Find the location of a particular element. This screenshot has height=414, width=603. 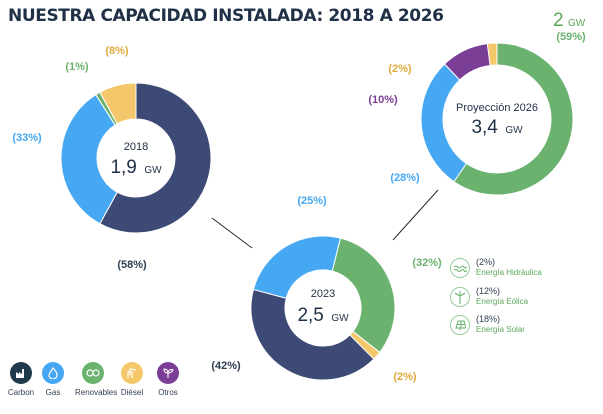

breakdown-hydro: (2%) Energía Hidráulica is located at coordinates (525, 269).